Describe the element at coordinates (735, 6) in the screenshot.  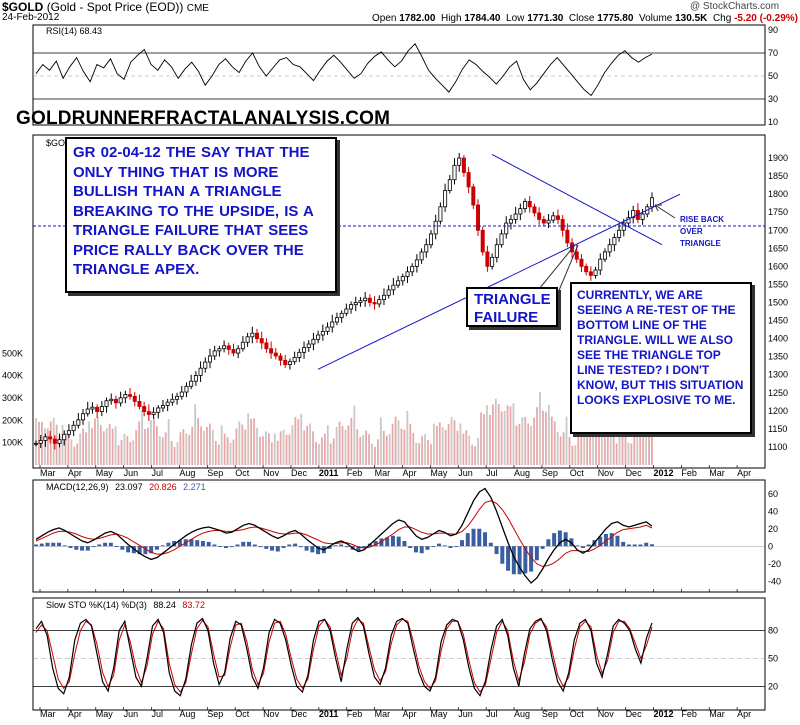
I see `stockcharts-credit: @ StockCharts.com` at that location.